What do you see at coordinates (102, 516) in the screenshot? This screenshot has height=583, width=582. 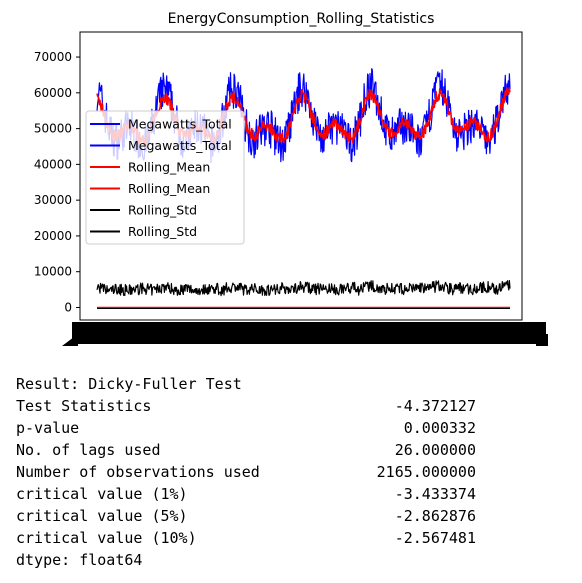 I see `output-row-label: critical value (5%)` at bounding box center [102, 516].